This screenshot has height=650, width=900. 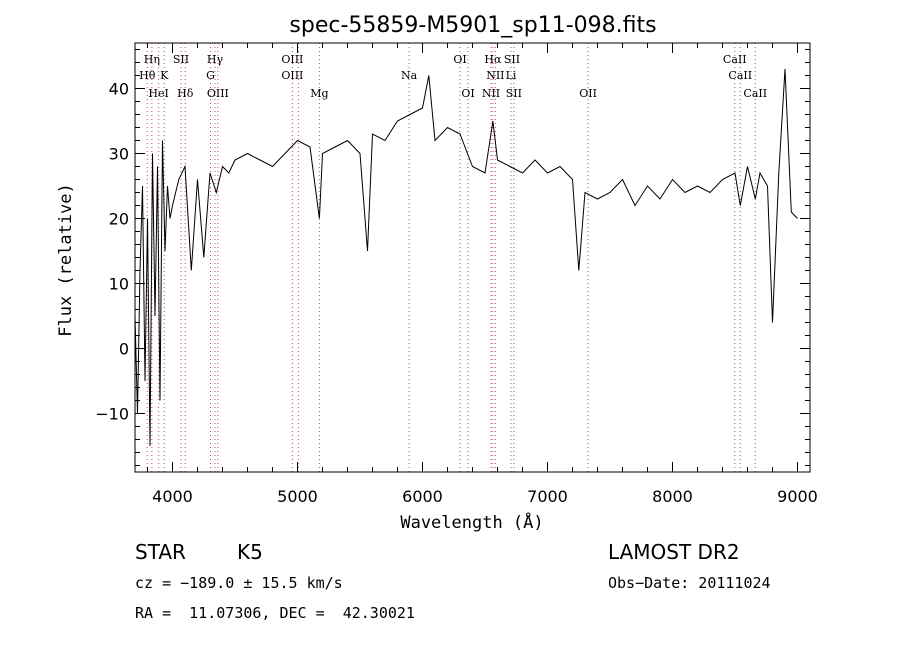 What do you see at coordinates (160, 552) in the screenshot?
I see `object-class: STAR` at bounding box center [160, 552].